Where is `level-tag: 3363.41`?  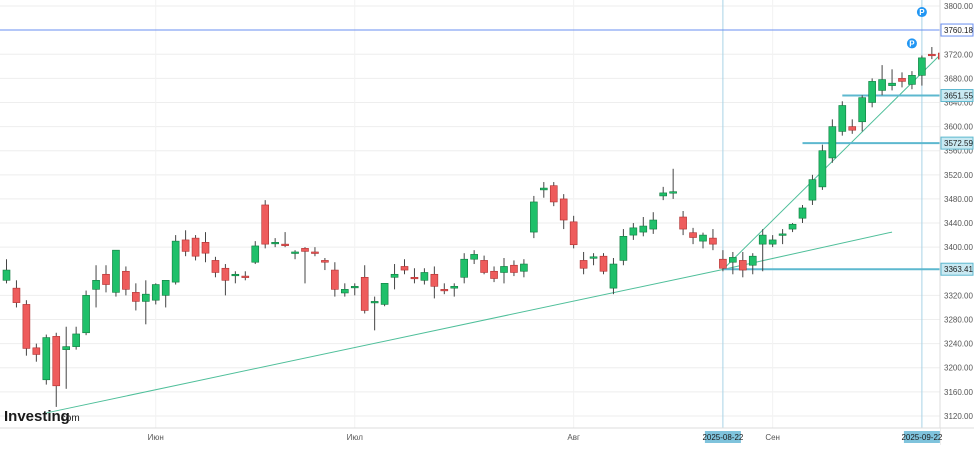 level-tag: 3363.41 is located at coordinates (957, 269).